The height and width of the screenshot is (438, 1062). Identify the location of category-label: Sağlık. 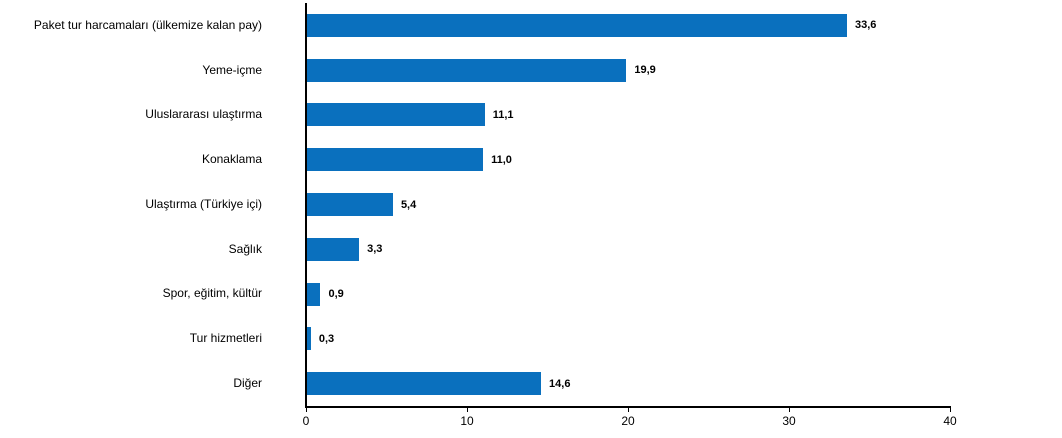
(245, 248).